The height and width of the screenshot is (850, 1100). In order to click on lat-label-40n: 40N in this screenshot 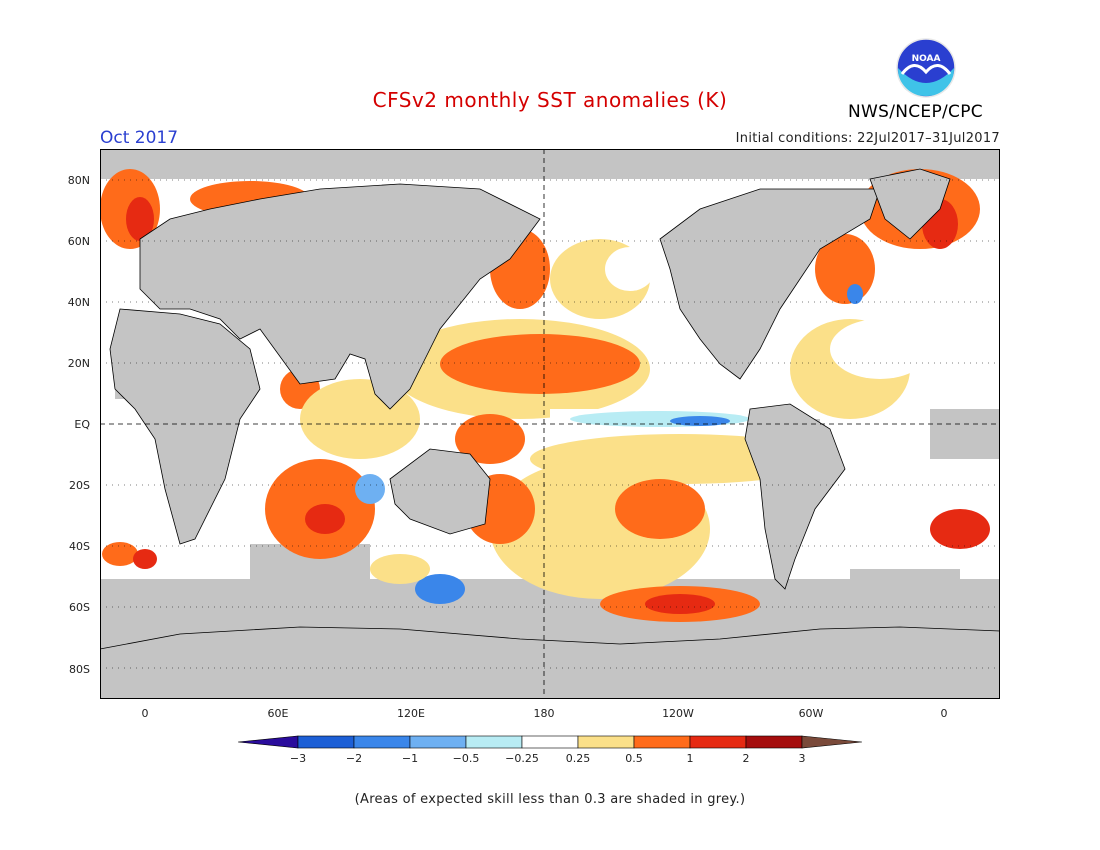, I will do `click(78, 302)`.